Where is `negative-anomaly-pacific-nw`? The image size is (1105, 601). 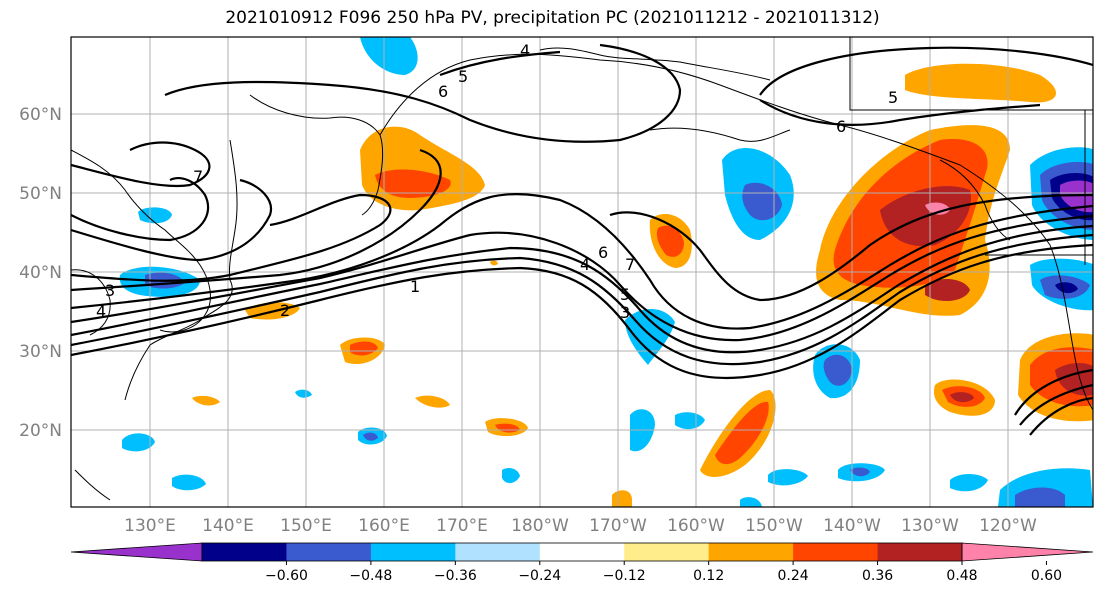 negative-anomaly-pacific-nw is located at coordinates (1045, 327).